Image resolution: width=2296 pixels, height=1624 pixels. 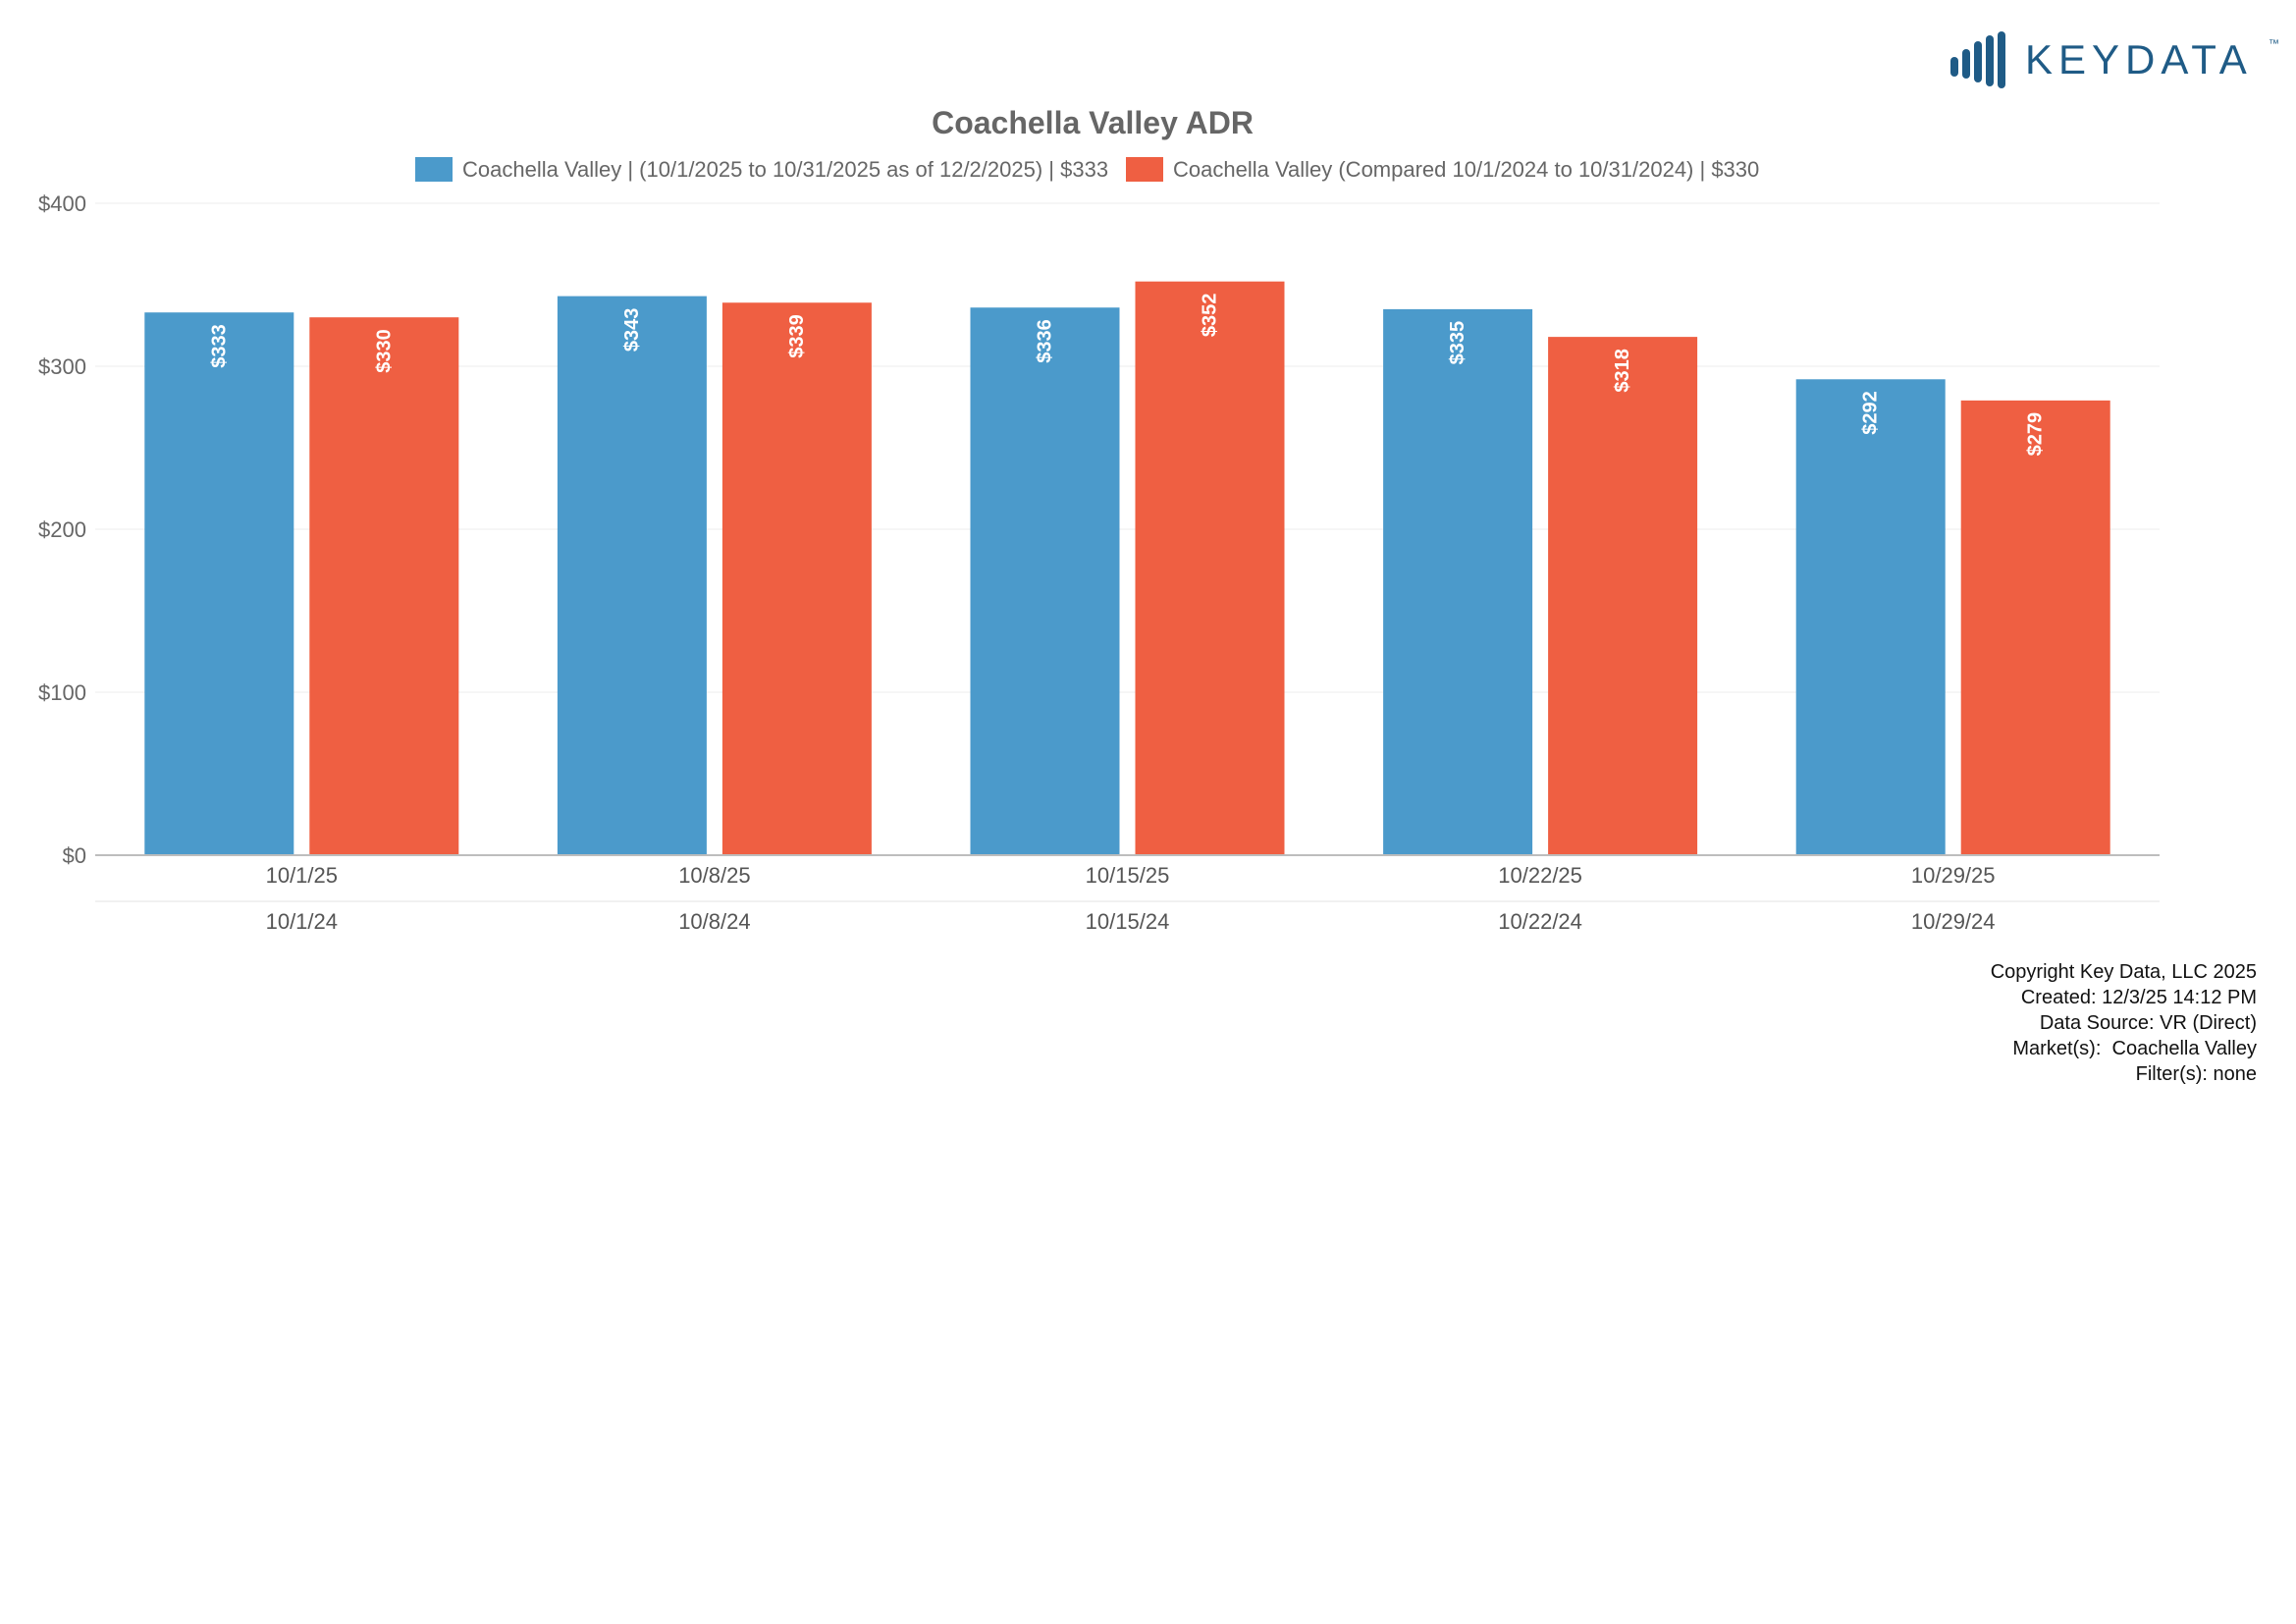 I want to click on markets-text: Market(s): Coachella Valley, so click(x=2134, y=1048).